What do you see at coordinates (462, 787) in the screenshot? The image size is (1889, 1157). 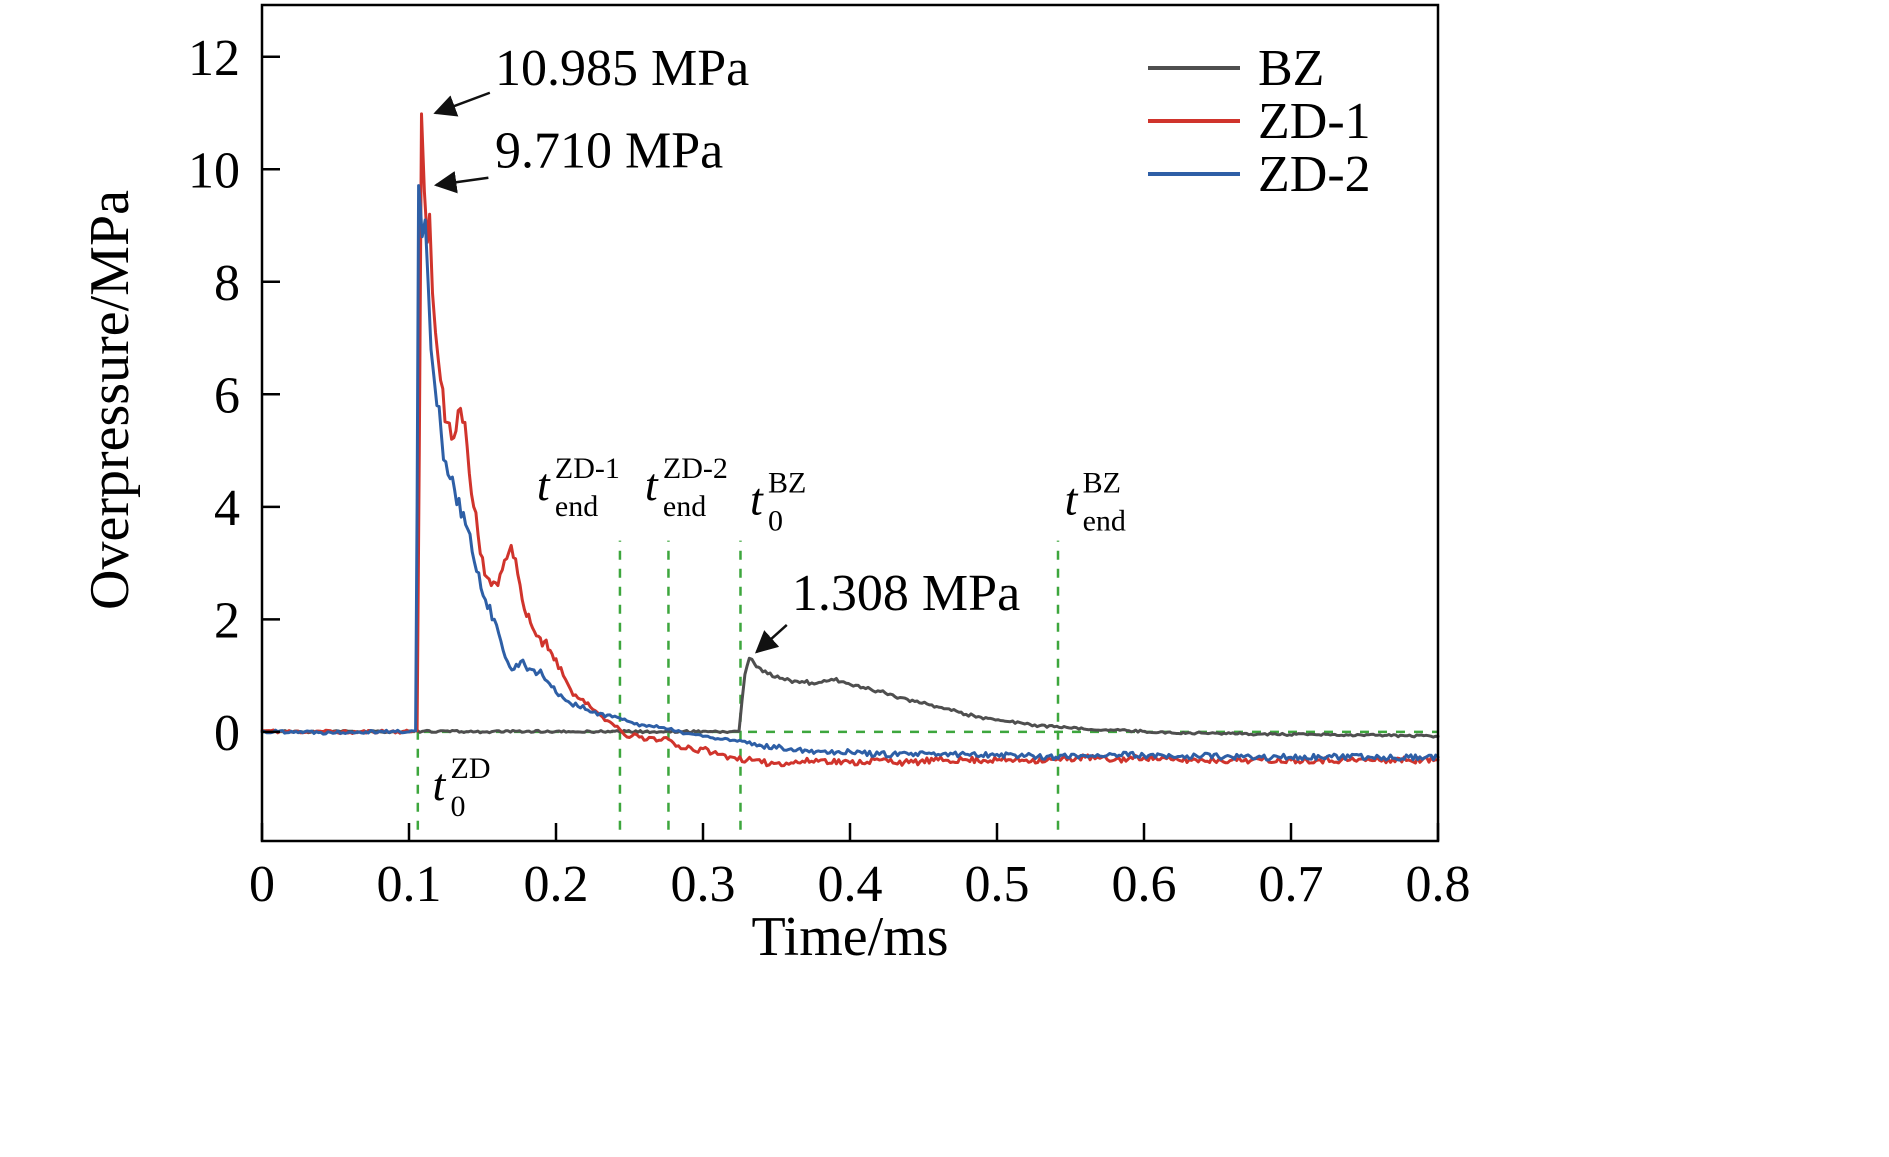 I see `label-t0-zd: t ZD 0` at bounding box center [462, 787].